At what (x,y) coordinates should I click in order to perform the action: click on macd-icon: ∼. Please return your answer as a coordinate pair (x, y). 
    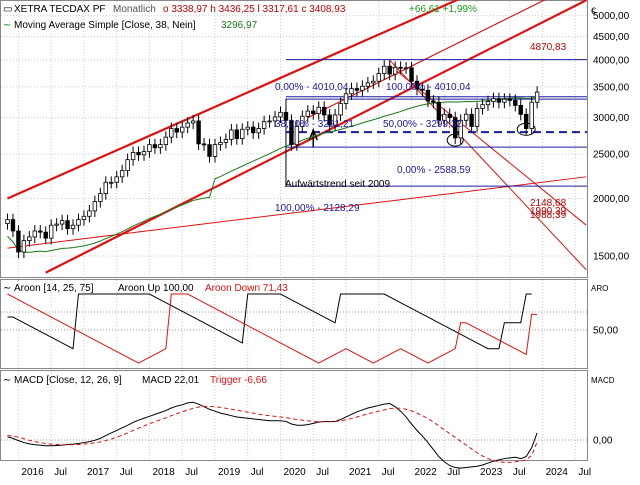
    Looking at the image, I should click on (7, 380).